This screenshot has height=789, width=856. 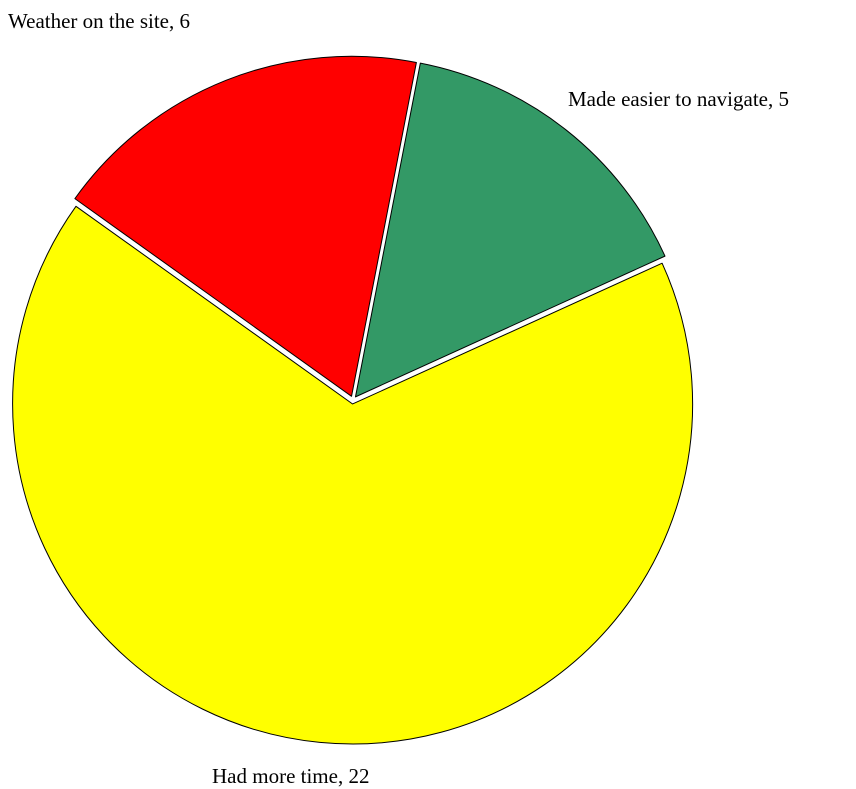 What do you see at coordinates (678, 99) in the screenshot?
I see `pie-slice-label-1: Made easier to navigate, 5` at bounding box center [678, 99].